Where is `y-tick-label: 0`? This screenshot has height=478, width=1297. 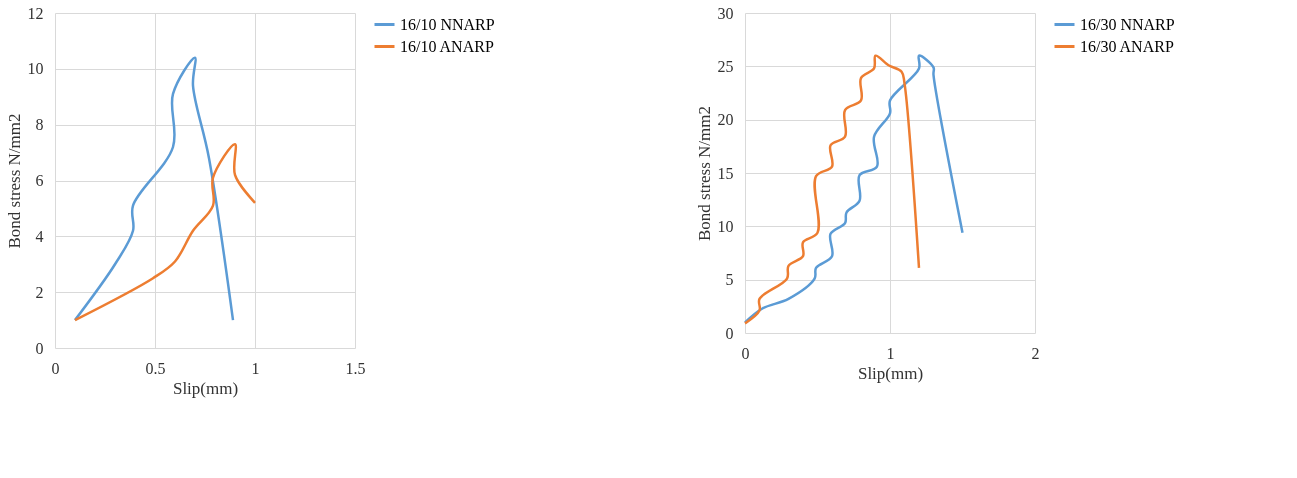
y-tick-label: 0 is located at coordinates (729, 333).